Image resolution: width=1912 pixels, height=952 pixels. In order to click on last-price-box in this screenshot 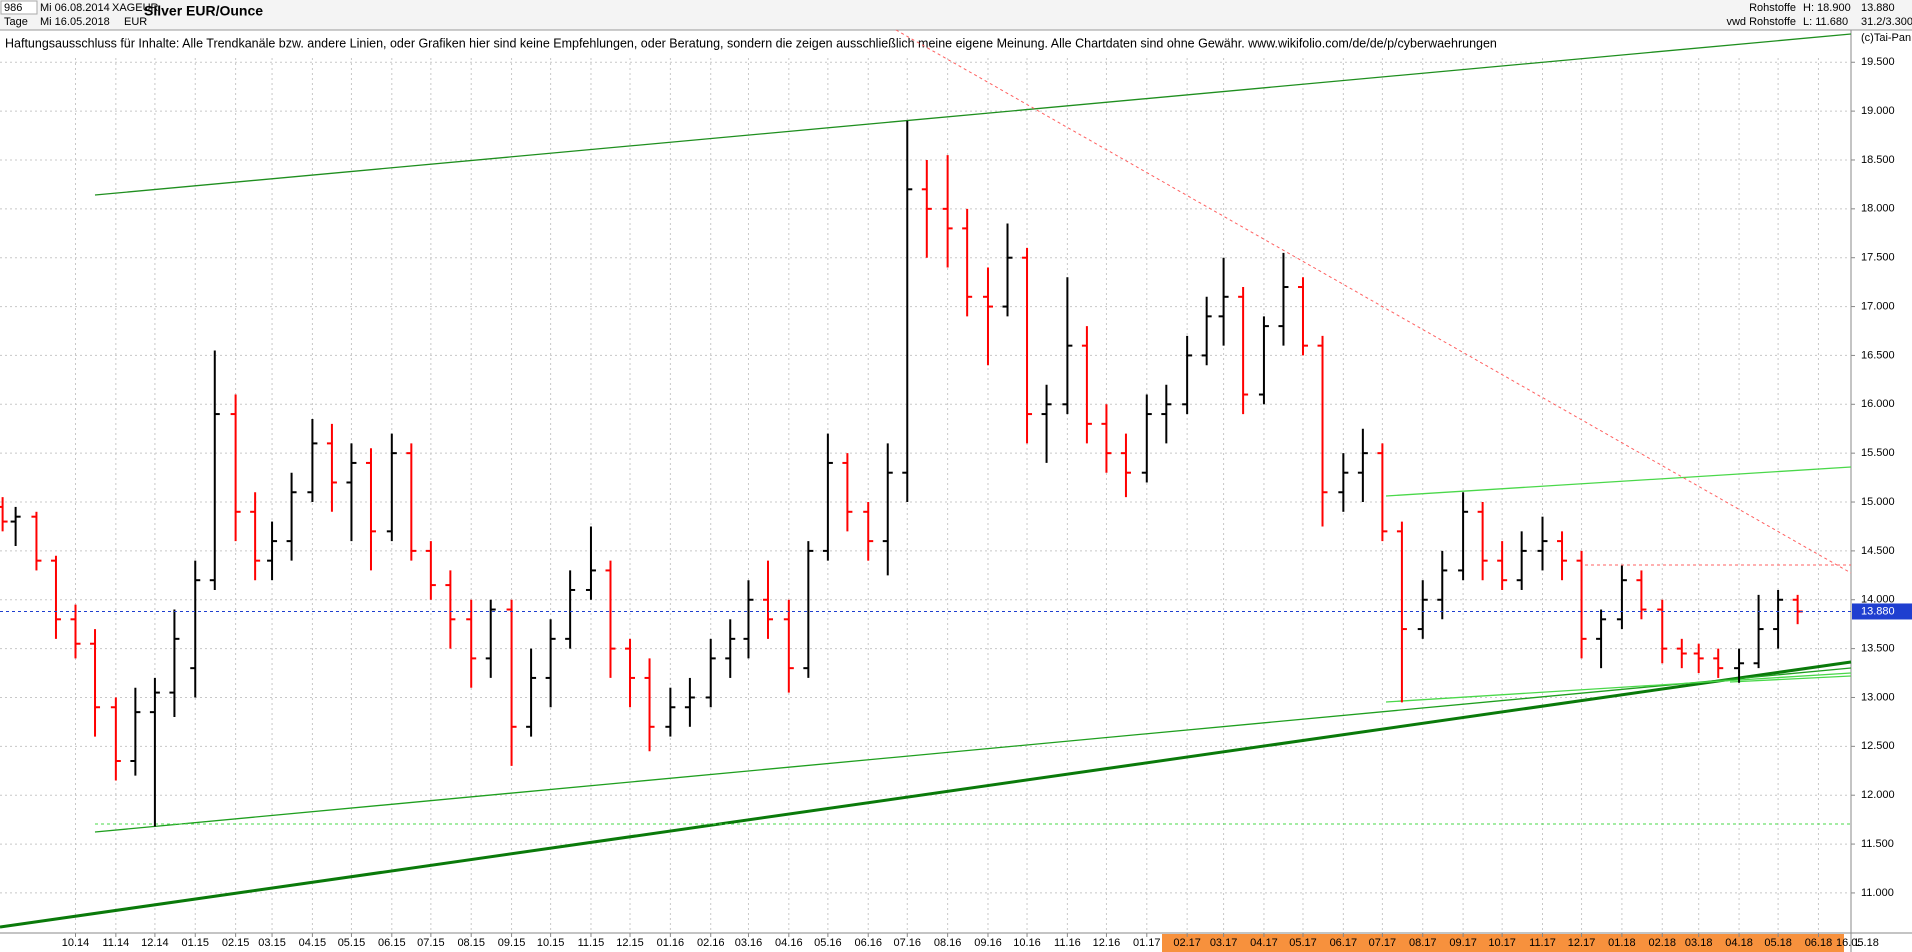, I will do `click(1882, 611)`.